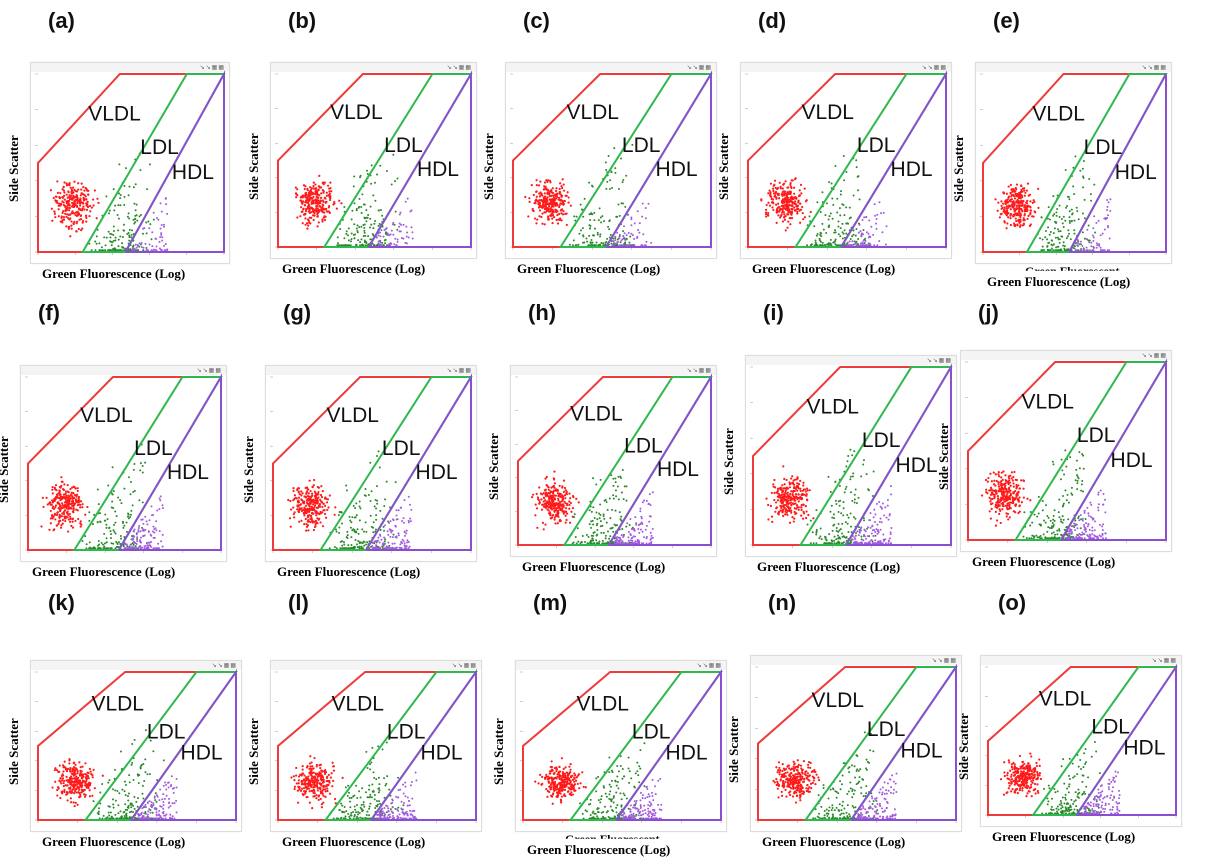 This screenshot has width=1210, height=866. What do you see at coordinates (1072, 271) in the screenshot?
I see `overlapping-axis-text: Green Fluorescent` at bounding box center [1072, 271].